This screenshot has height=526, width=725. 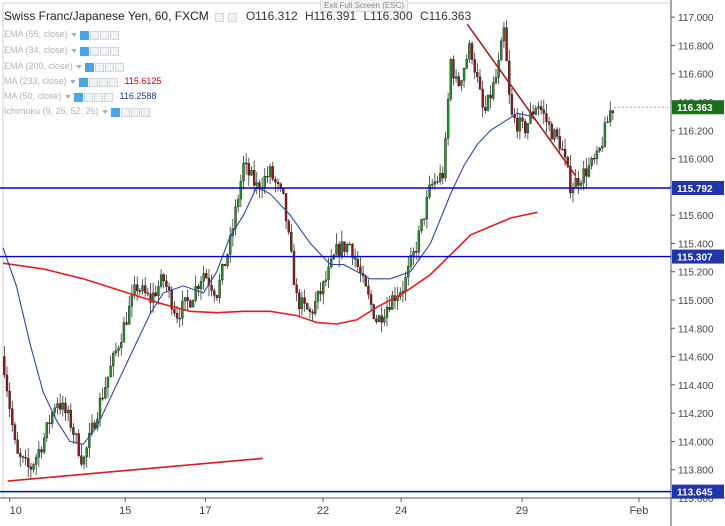 I want to click on indicator-row: MA (233, close) 115.6125, so click(x=82, y=81).